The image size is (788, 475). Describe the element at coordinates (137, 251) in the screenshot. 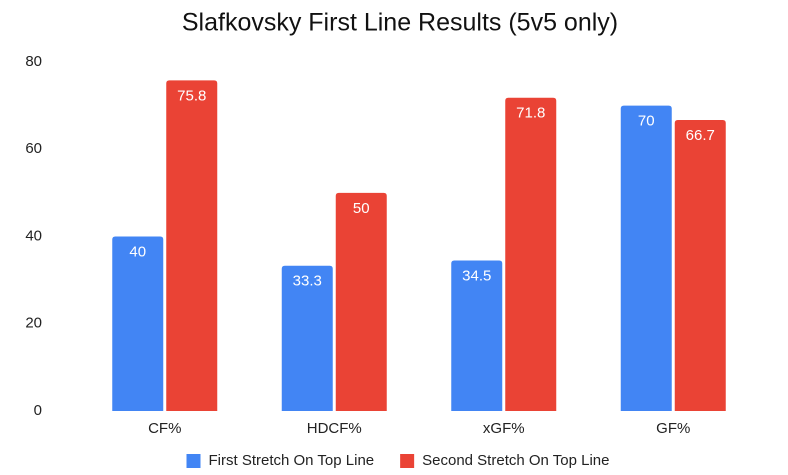

I see `value-label: 40` at that location.